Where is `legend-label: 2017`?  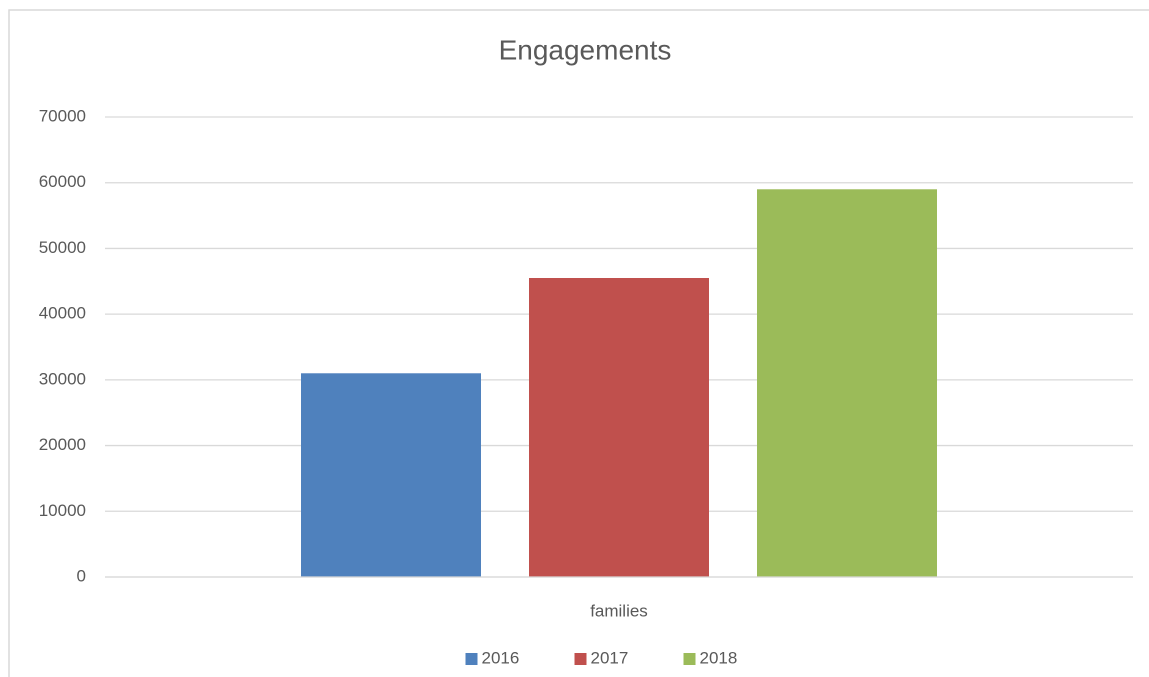
legend-label: 2017 is located at coordinates (610, 657).